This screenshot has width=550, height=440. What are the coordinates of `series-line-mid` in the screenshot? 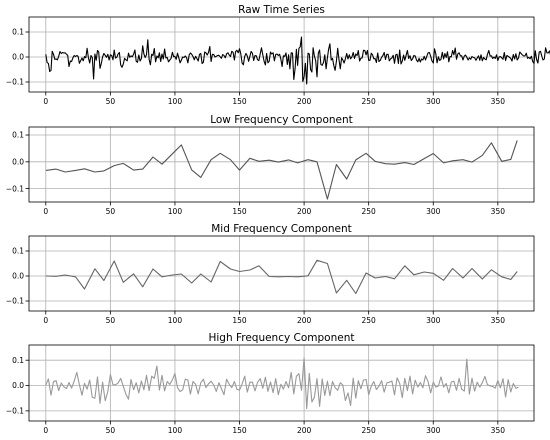 It's located at (281, 277).